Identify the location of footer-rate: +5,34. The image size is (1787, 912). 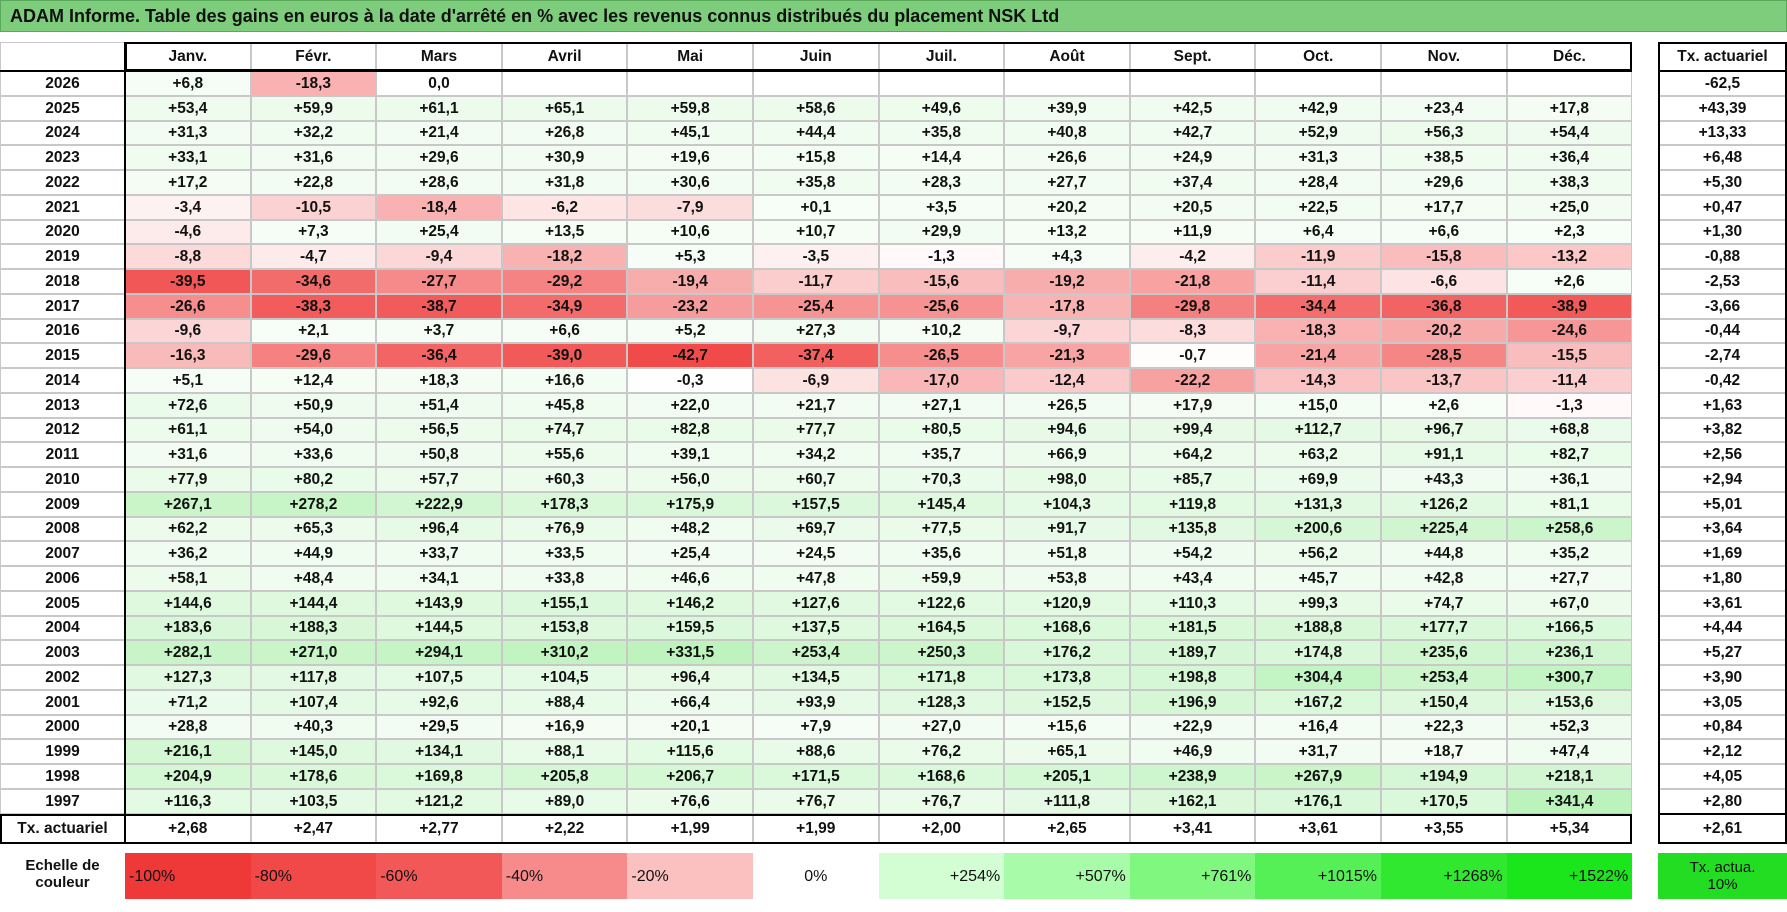
(1569, 828).